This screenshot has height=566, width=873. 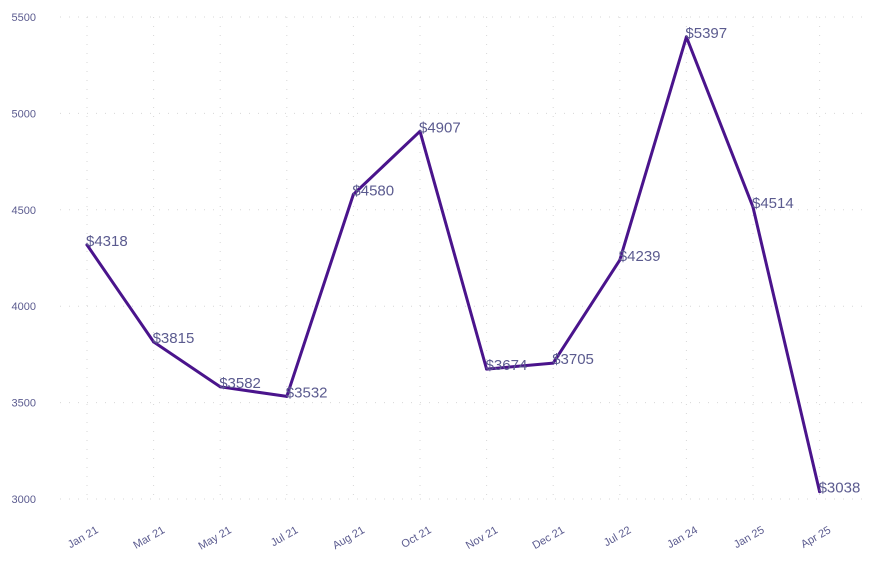 What do you see at coordinates (24, 404) in the screenshot?
I see `y-tick-label: 3500` at bounding box center [24, 404].